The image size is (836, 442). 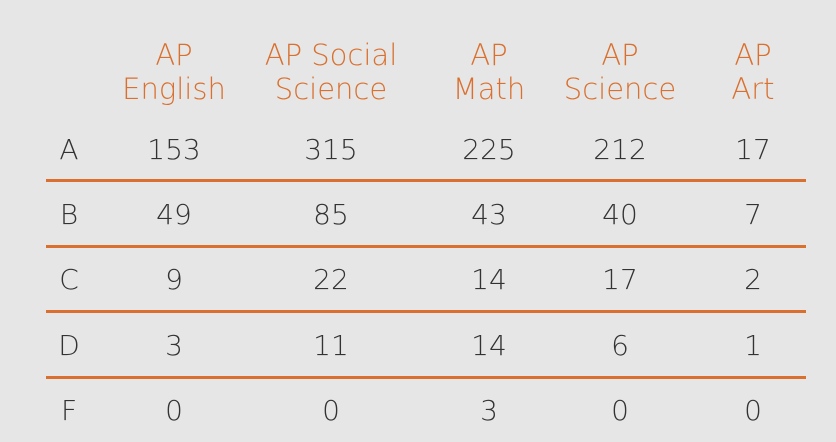 I want to click on table-cell: 49, so click(x=174, y=214).